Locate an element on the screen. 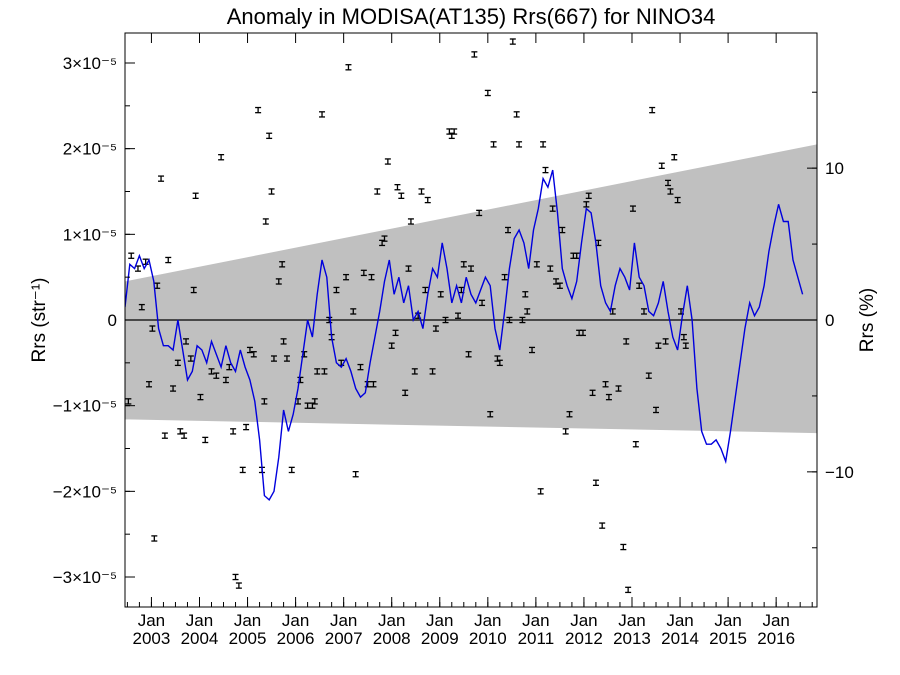 The image size is (900, 675). x-tick-label-year: 2013 is located at coordinates (632, 638).